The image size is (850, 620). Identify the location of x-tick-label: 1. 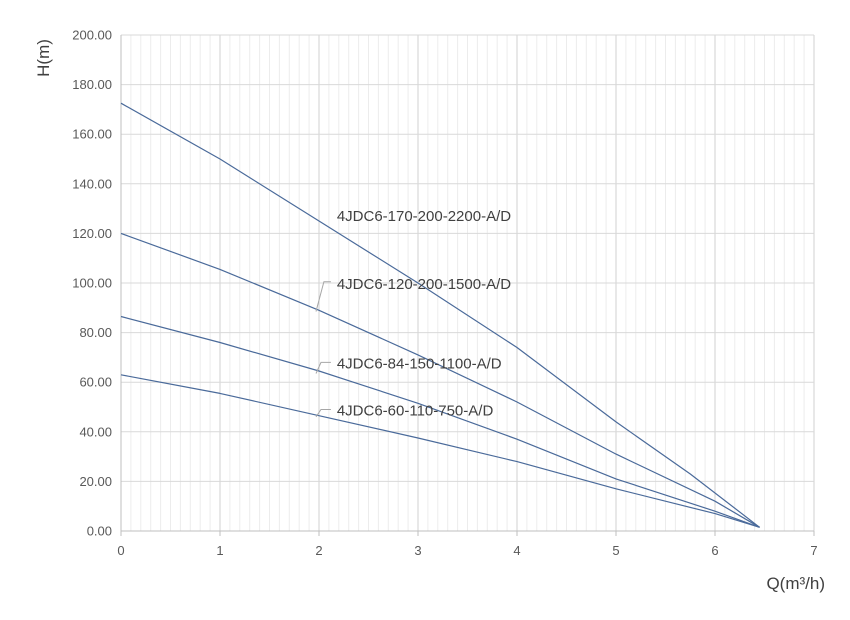
(219, 550).